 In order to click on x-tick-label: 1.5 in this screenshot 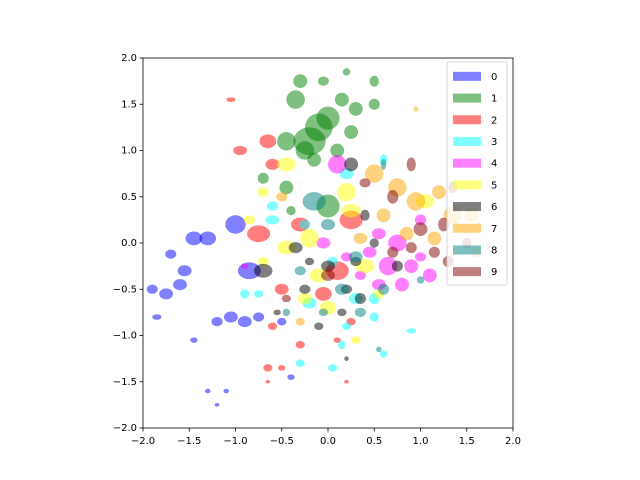, I will do `click(467, 441)`.